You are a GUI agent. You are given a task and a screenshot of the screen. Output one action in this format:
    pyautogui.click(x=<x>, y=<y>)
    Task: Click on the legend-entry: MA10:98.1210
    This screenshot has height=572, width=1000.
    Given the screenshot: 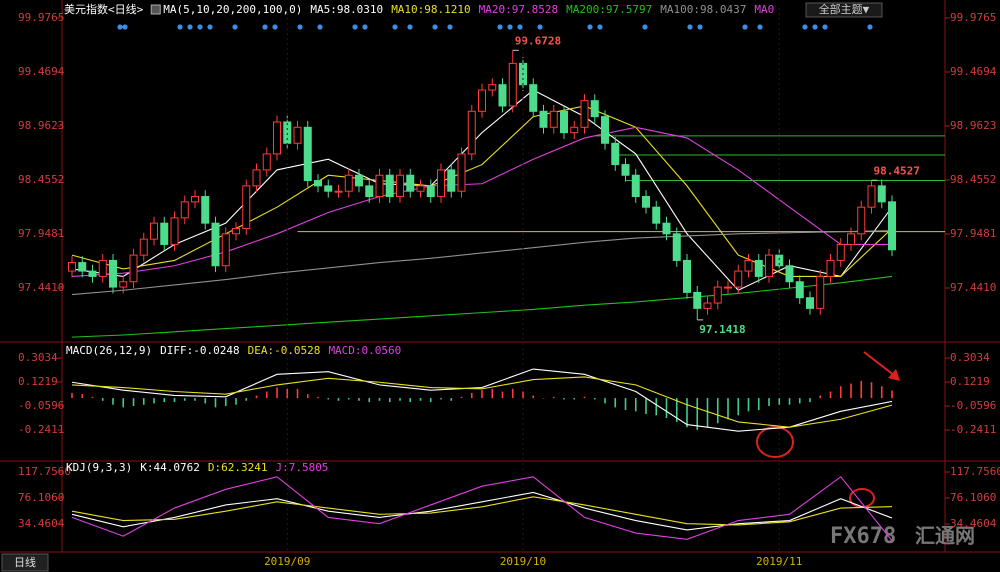 What is the action you would take?
    pyautogui.click(x=430, y=9)
    